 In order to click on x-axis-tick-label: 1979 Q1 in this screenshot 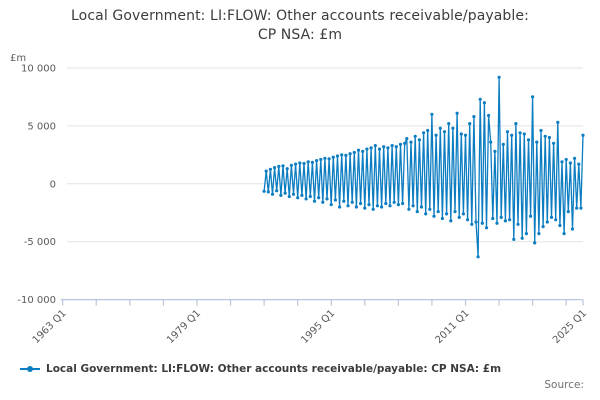, I will do `click(184, 327)`.